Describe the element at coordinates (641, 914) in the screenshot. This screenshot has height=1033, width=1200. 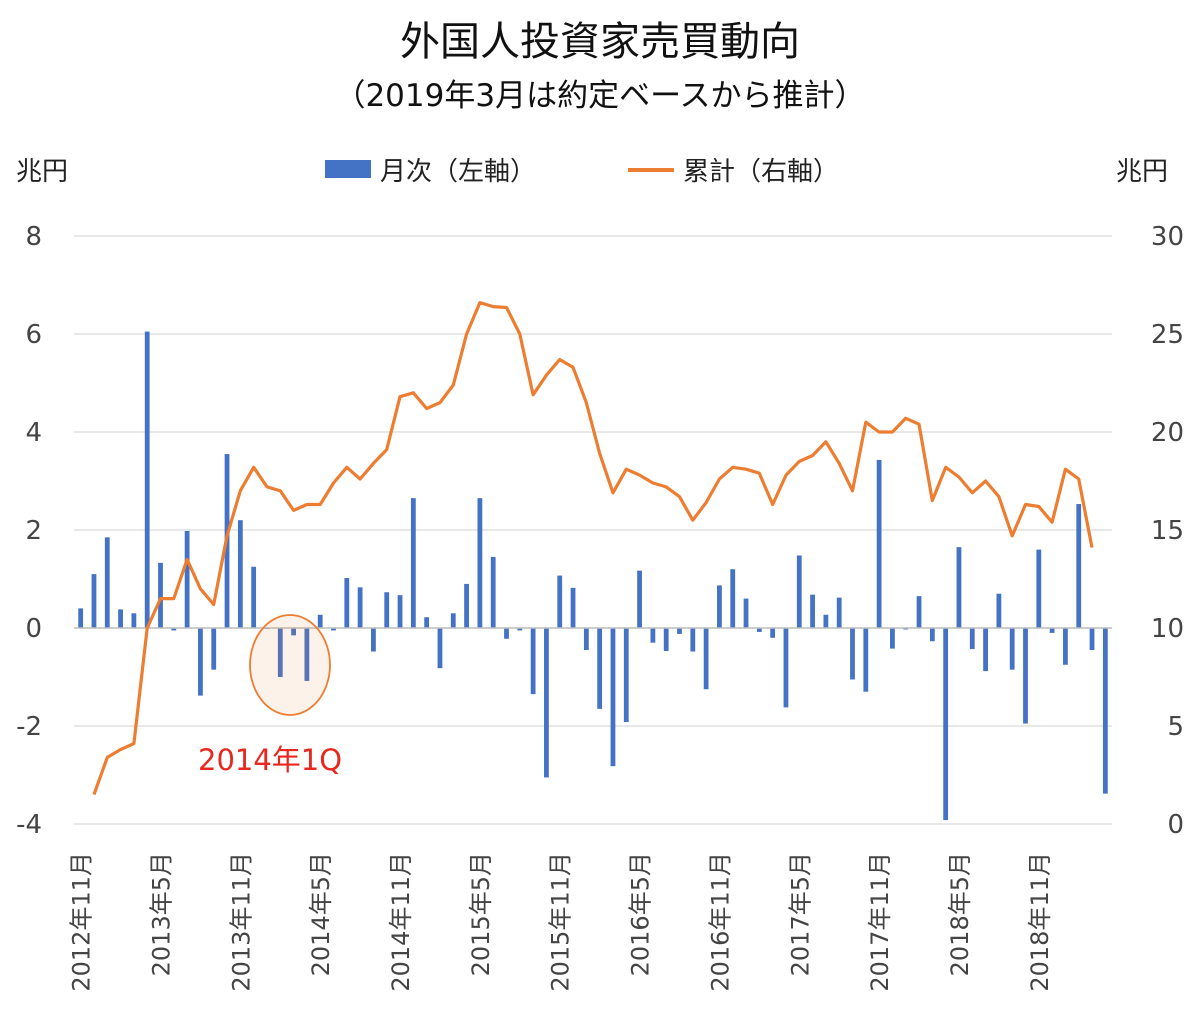
I see `x-tick-label: 2016年5月` at that location.